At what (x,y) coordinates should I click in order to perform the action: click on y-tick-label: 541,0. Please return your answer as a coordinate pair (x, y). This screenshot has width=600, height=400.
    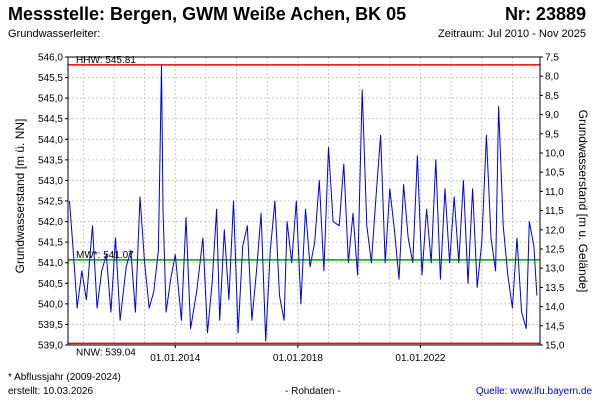
    Looking at the image, I should click on (50, 263).